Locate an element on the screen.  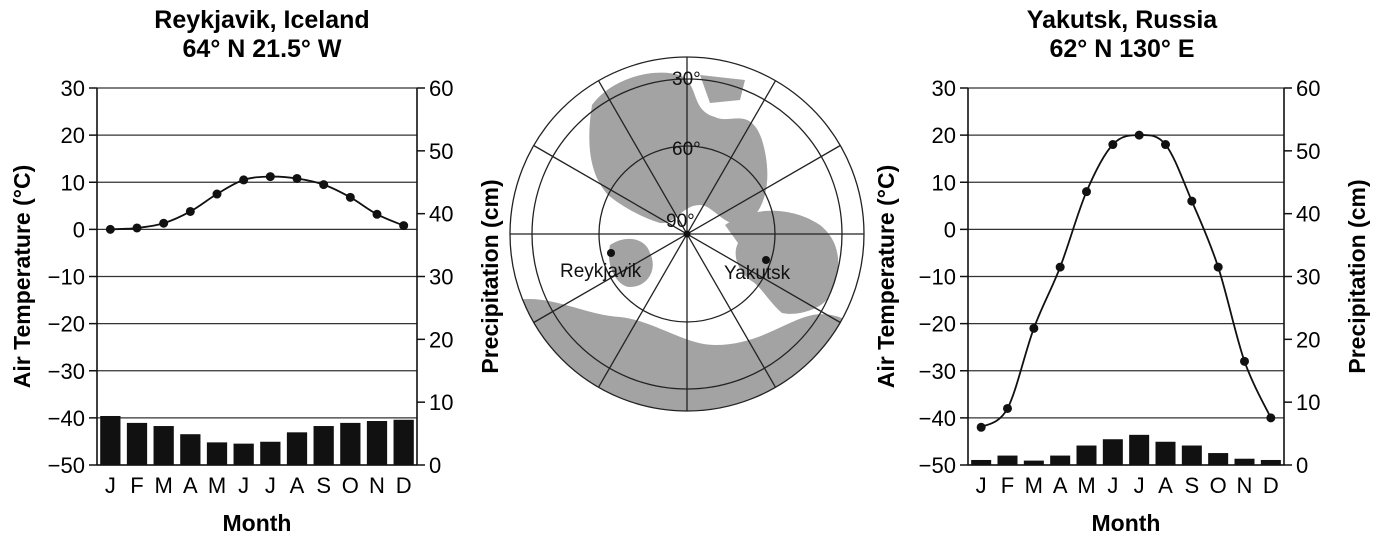
y-tick-label: −30 is located at coordinates (66, 371).